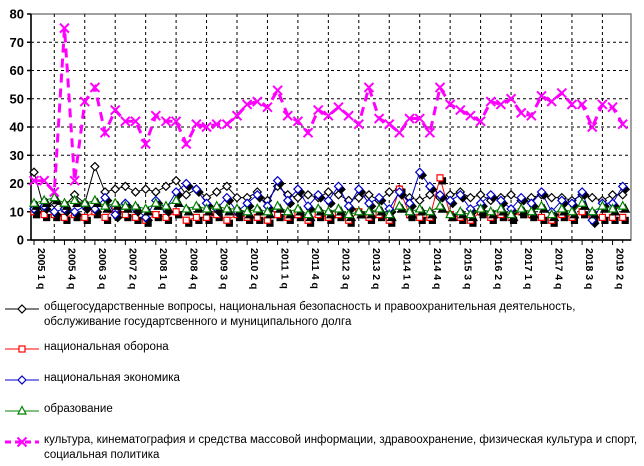 The width and height of the screenshot is (644, 466). Describe the element at coordinates (23, 412) in the screenshot. I see `green-triangle-line-icon` at that location.